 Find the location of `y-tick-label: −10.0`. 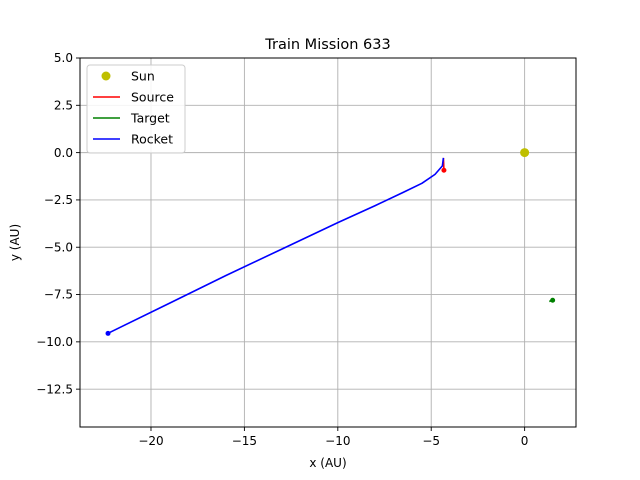

y-tick-label: −10.0 is located at coordinates (54, 342).